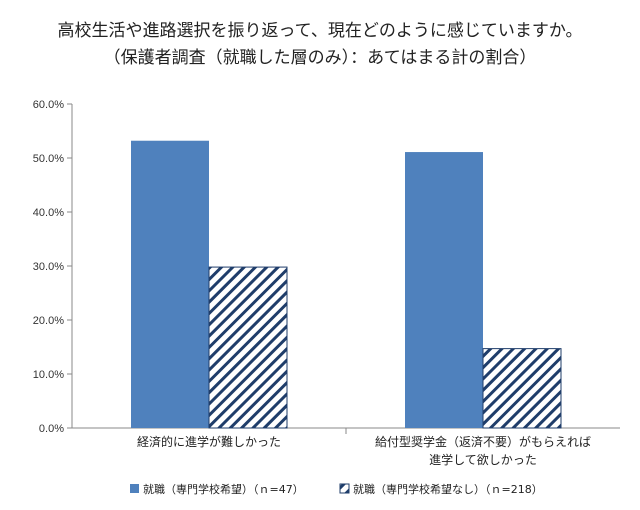 The width and height of the screenshot is (640, 510). I want to click on category-label: 進学して欲しかった, so click(483, 459).